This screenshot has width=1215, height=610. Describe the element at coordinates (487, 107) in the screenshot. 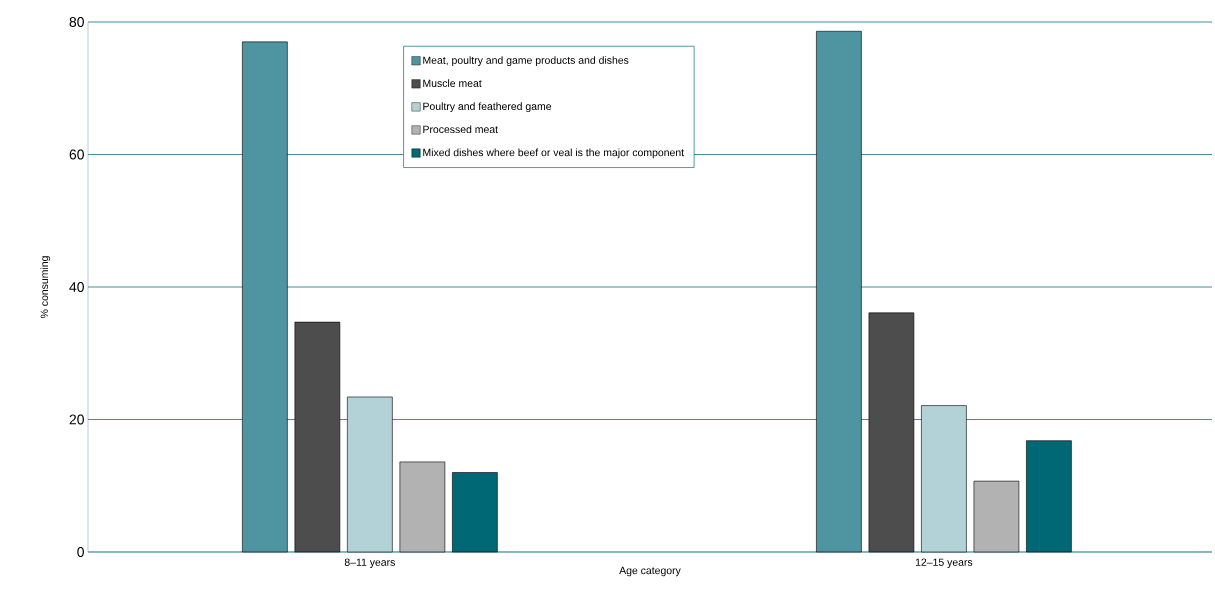

I see `legend-label: Poultry and feathered game` at that location.